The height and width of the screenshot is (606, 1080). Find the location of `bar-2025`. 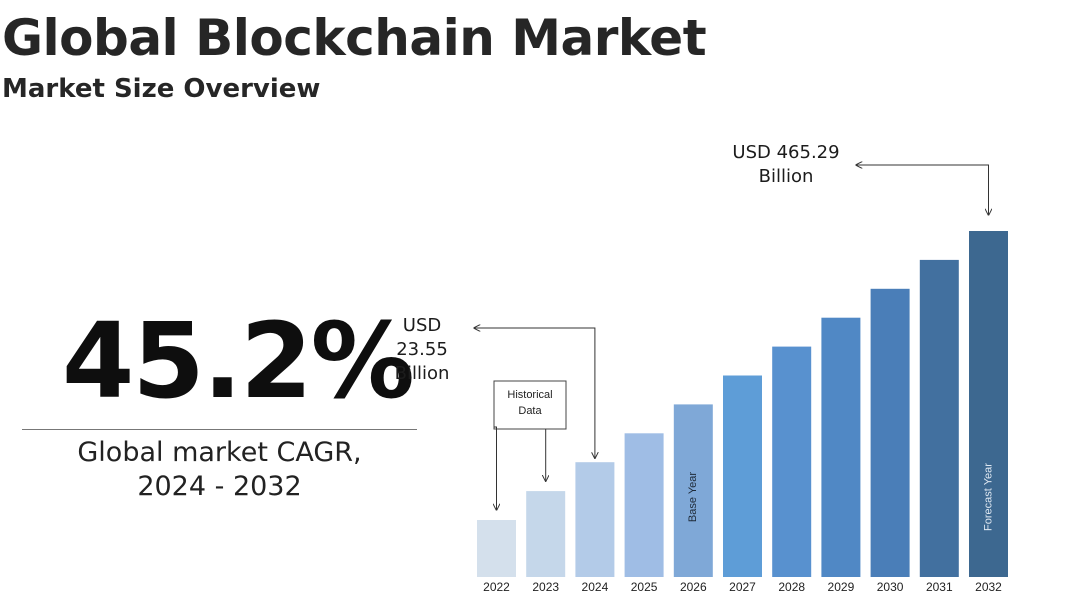

bar-2025 is located at coordinates (644, 505).